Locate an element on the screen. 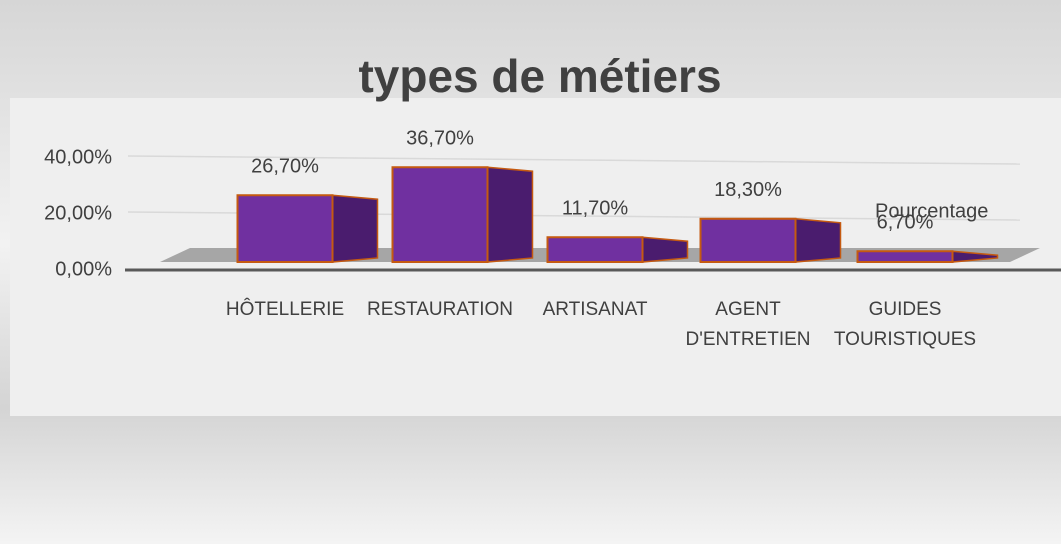  legend-label: Pourcentage is located at coordinates (931, 211).